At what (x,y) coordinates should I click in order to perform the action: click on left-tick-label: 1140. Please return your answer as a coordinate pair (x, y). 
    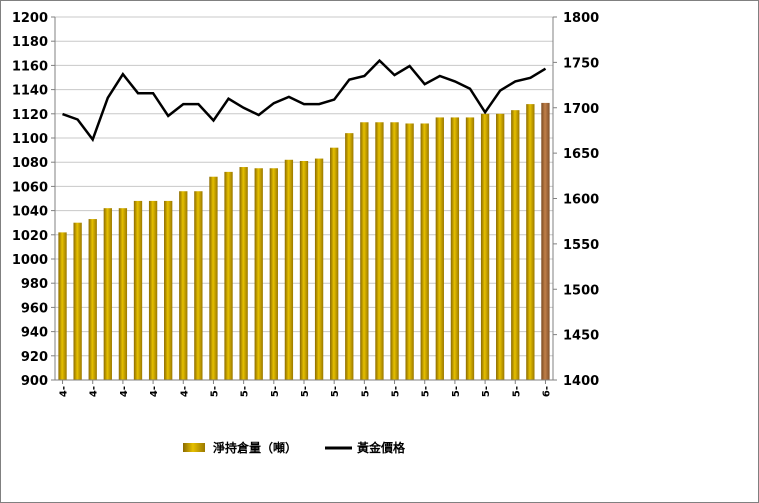
    Looking at the image, I should click on (30, 91).